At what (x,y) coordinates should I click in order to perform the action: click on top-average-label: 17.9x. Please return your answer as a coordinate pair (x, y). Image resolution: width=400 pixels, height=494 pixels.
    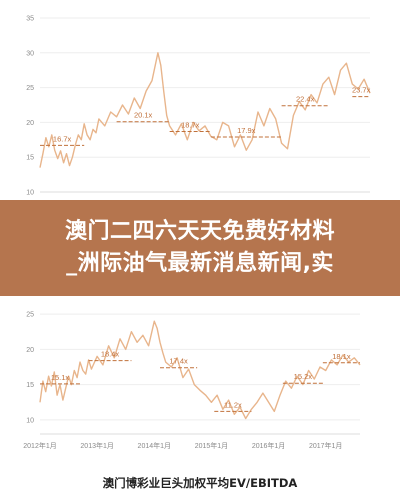
    Looking at the image, I should click on (246, 130).